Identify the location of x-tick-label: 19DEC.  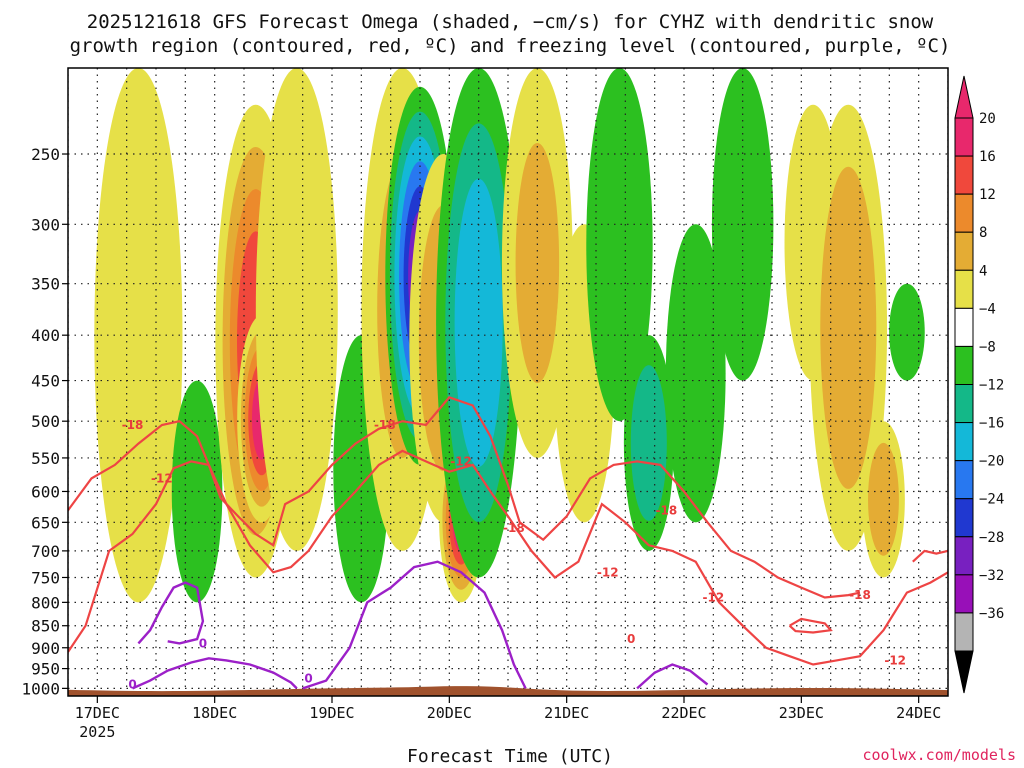
(331, 713).